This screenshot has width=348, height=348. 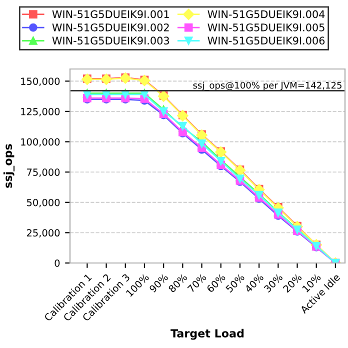 What do you see at coordinates (266, 27) in the screenshot?
I see `legend-label: WIN-51G5DUEIK9I.005` at bounding box center [266, 27].